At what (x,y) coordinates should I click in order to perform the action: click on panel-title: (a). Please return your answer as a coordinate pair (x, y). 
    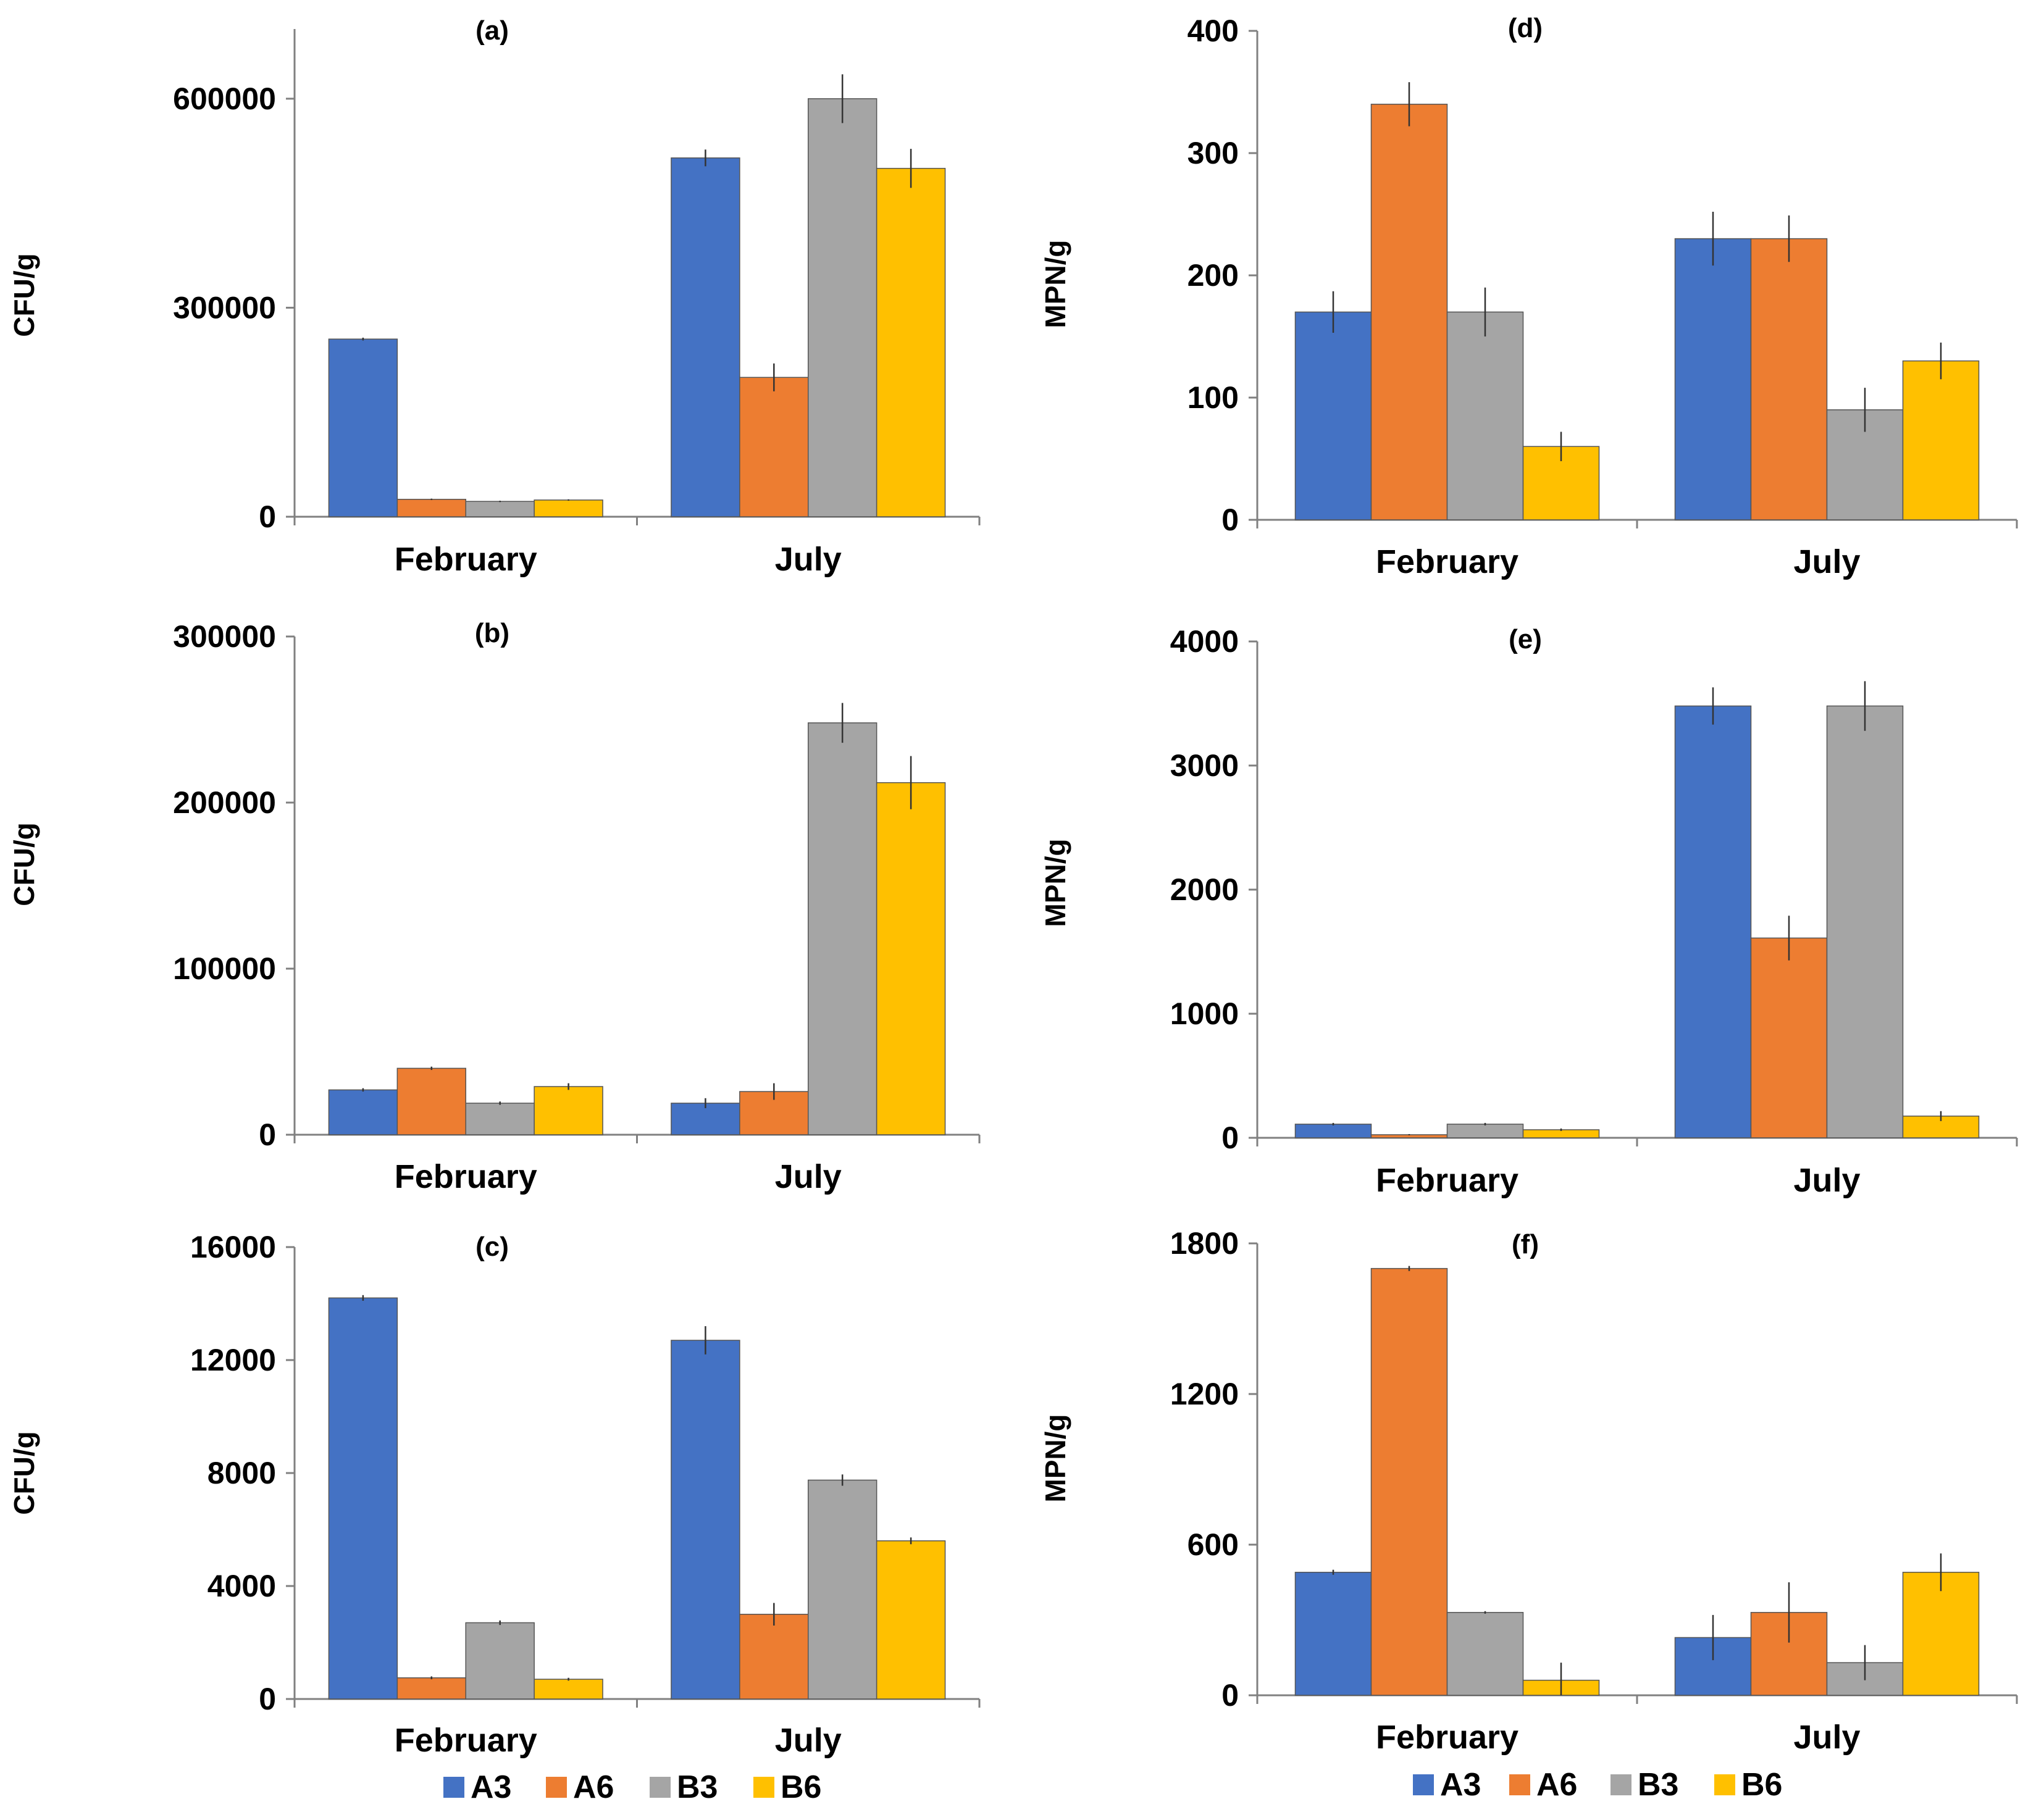
    Looking at the image, I should click on (492, 30).